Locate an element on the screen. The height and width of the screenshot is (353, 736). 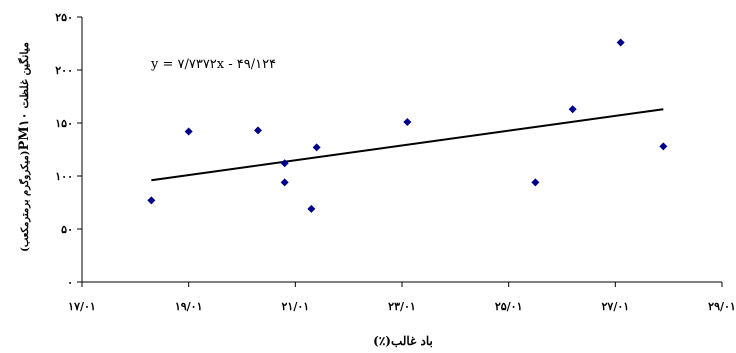
x-tick-label: ۲۵/۰۱ is located at coordinates (509, 306).